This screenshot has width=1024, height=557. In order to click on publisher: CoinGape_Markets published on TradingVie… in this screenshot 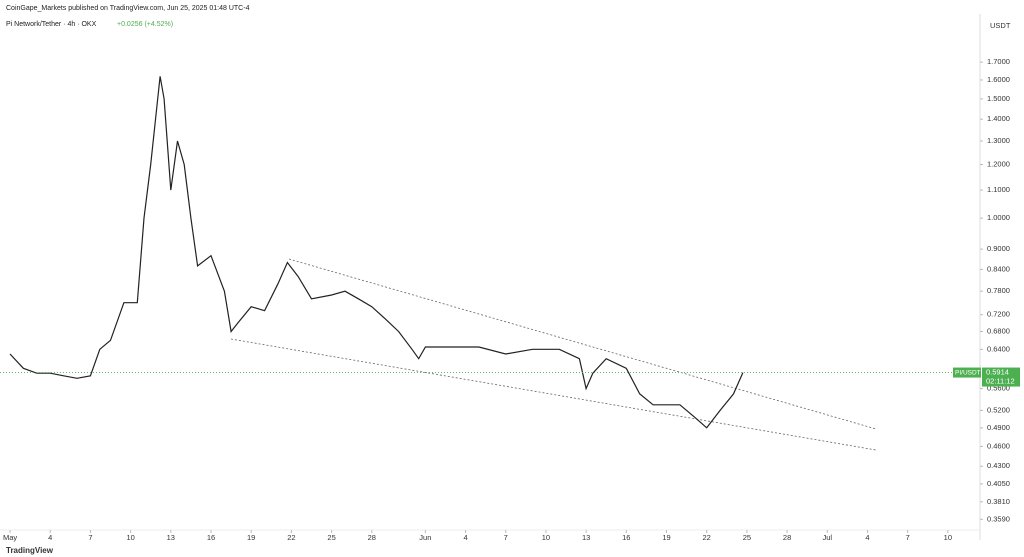, I will do `click(128, 8)`.